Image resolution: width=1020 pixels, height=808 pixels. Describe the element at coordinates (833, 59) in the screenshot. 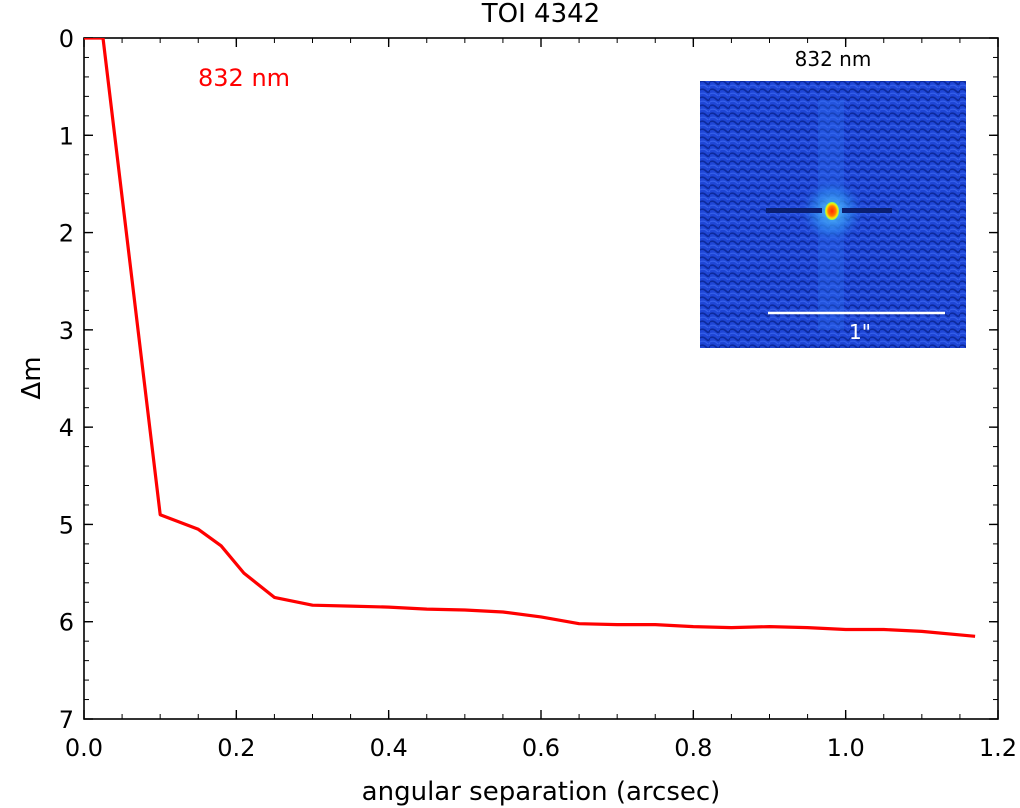

I see `inset-title: 832 nm` at that location.